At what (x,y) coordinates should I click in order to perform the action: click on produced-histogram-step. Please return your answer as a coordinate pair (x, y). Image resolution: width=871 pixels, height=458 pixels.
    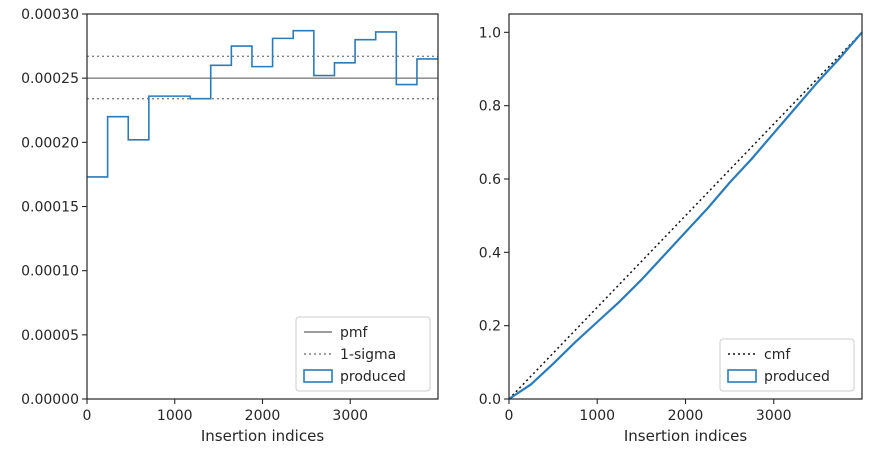
    Looking at the image, I should click on (262, 103).